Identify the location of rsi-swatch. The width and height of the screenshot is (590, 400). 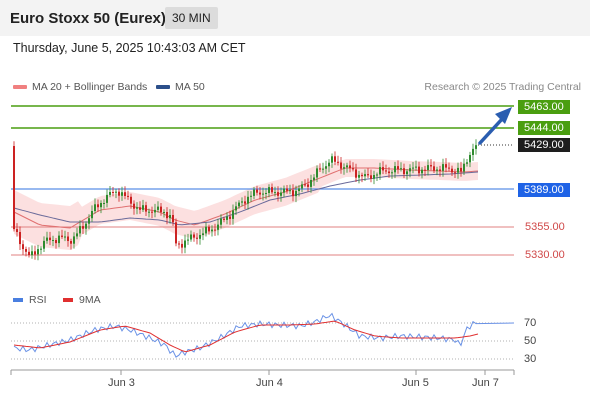
(18, 300).